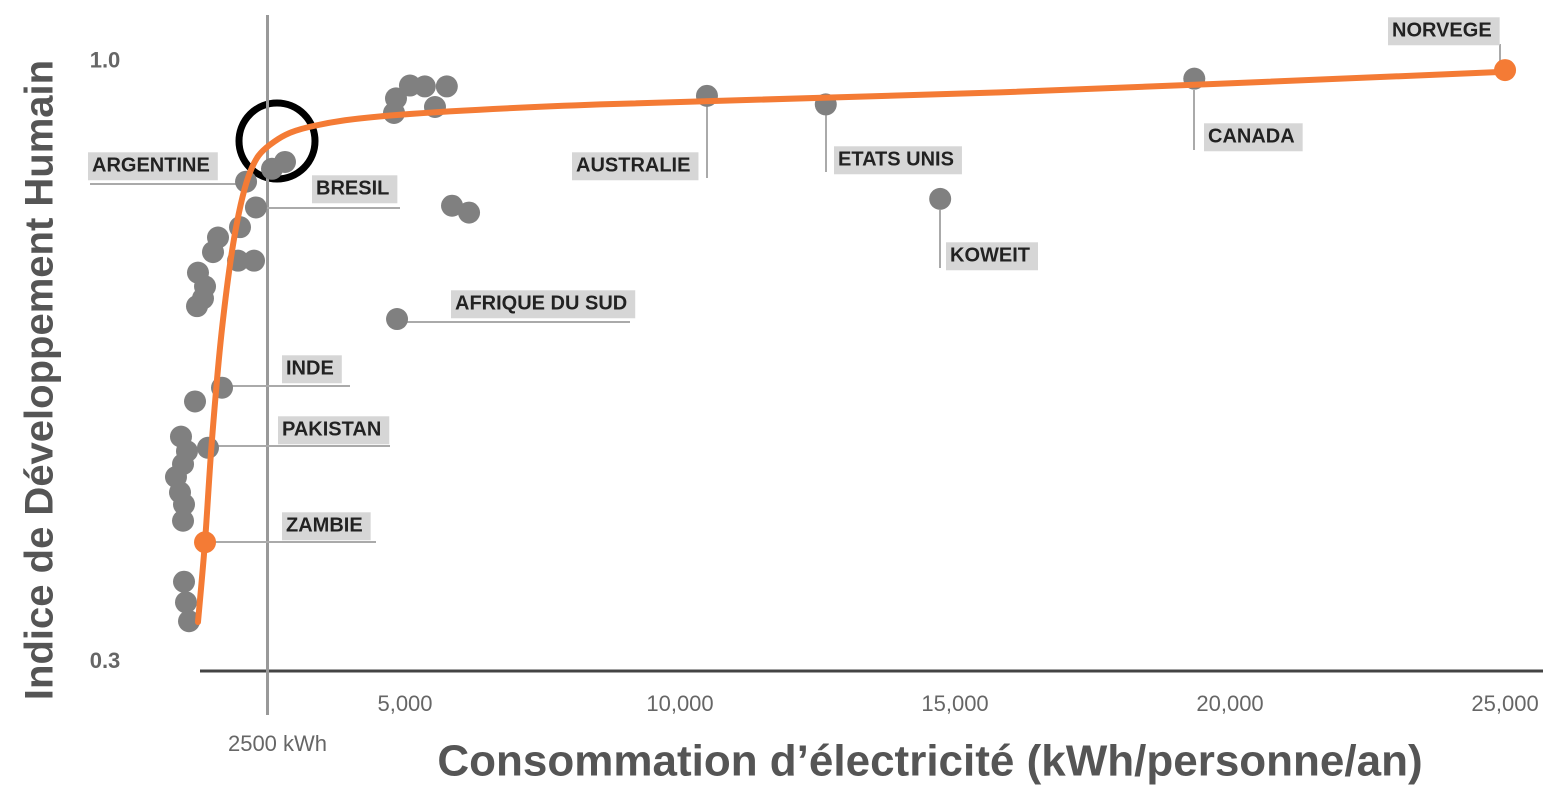 The image size is (1546, 791). Describe the element at coordinates (105, 59) in the screenshot. I see `y-tick-label: 1.0` at that location.